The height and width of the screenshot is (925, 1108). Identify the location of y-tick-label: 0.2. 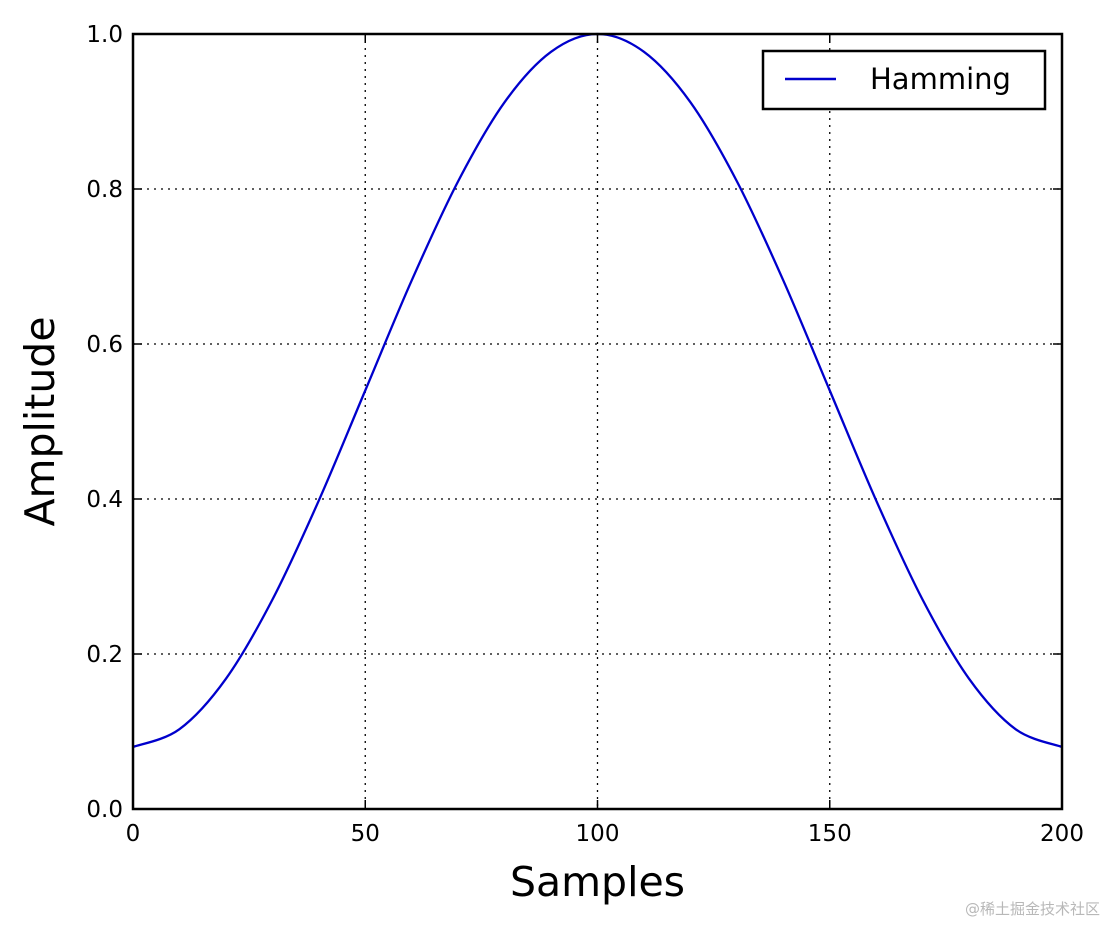
(104, 655).